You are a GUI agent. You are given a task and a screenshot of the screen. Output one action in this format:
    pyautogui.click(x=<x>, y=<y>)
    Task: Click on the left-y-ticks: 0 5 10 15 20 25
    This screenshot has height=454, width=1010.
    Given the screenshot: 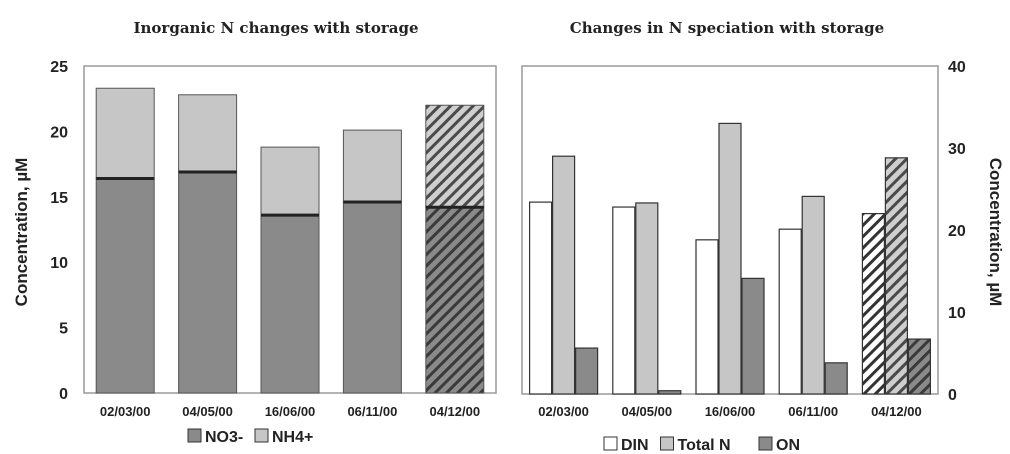 What is the action you would take?
    pyautogui.click(x=59, y=231)
    